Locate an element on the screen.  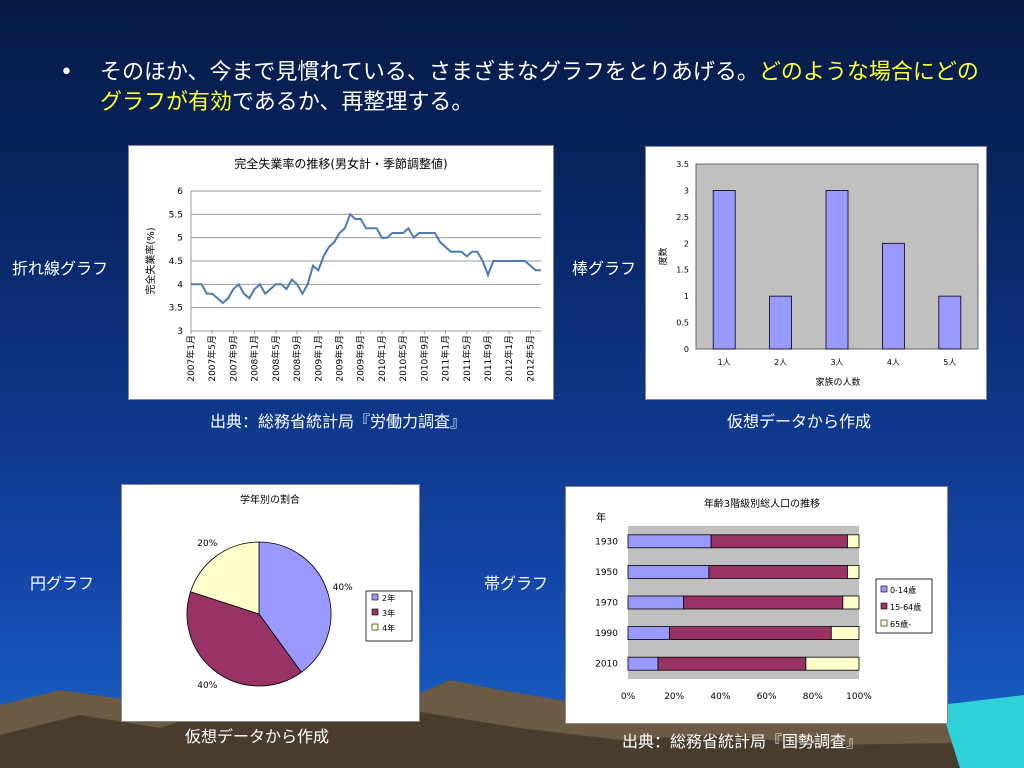
line-xtick-label: 2007年5月 is located at coordinates (212, 358).